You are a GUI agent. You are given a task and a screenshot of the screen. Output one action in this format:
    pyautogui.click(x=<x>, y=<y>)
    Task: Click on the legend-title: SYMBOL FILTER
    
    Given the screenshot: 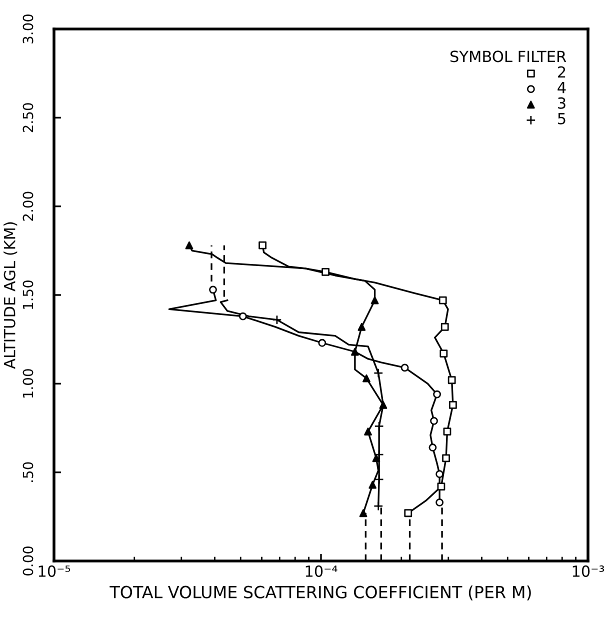 What is the action you would take?
    pyautogui.click(x=508, y=56)
    